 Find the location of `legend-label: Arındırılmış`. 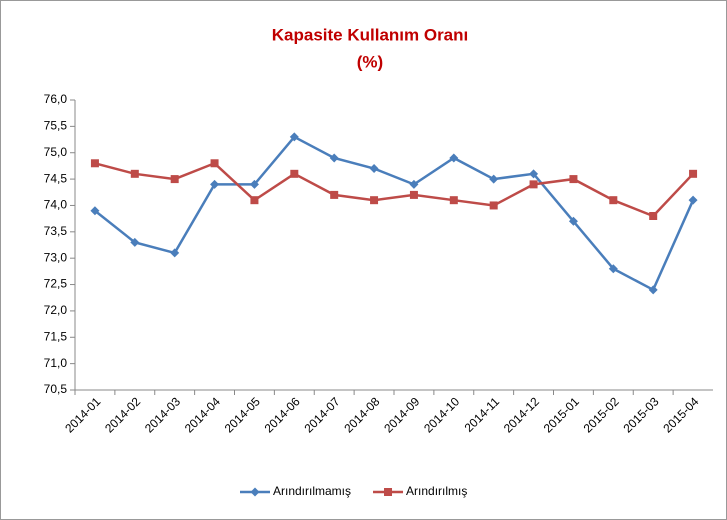

legend-label: Arındırılmış is located at coordinates (436, 491).